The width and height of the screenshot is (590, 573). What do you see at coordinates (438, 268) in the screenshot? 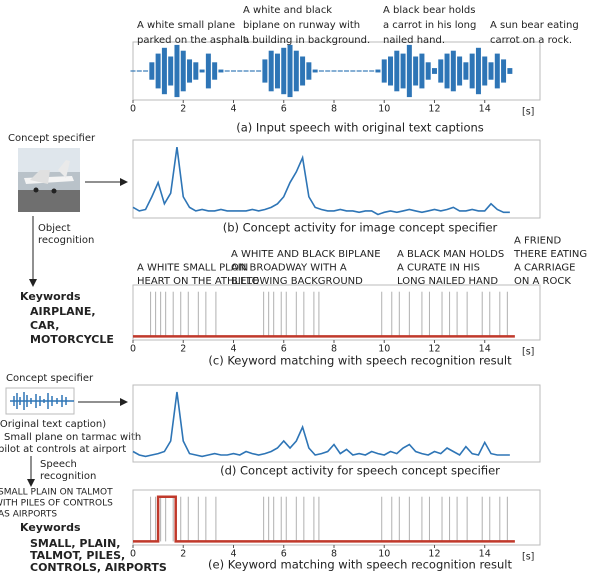
I see `annotation: A CURATE IN HIS` at bounding box center [438, 268].